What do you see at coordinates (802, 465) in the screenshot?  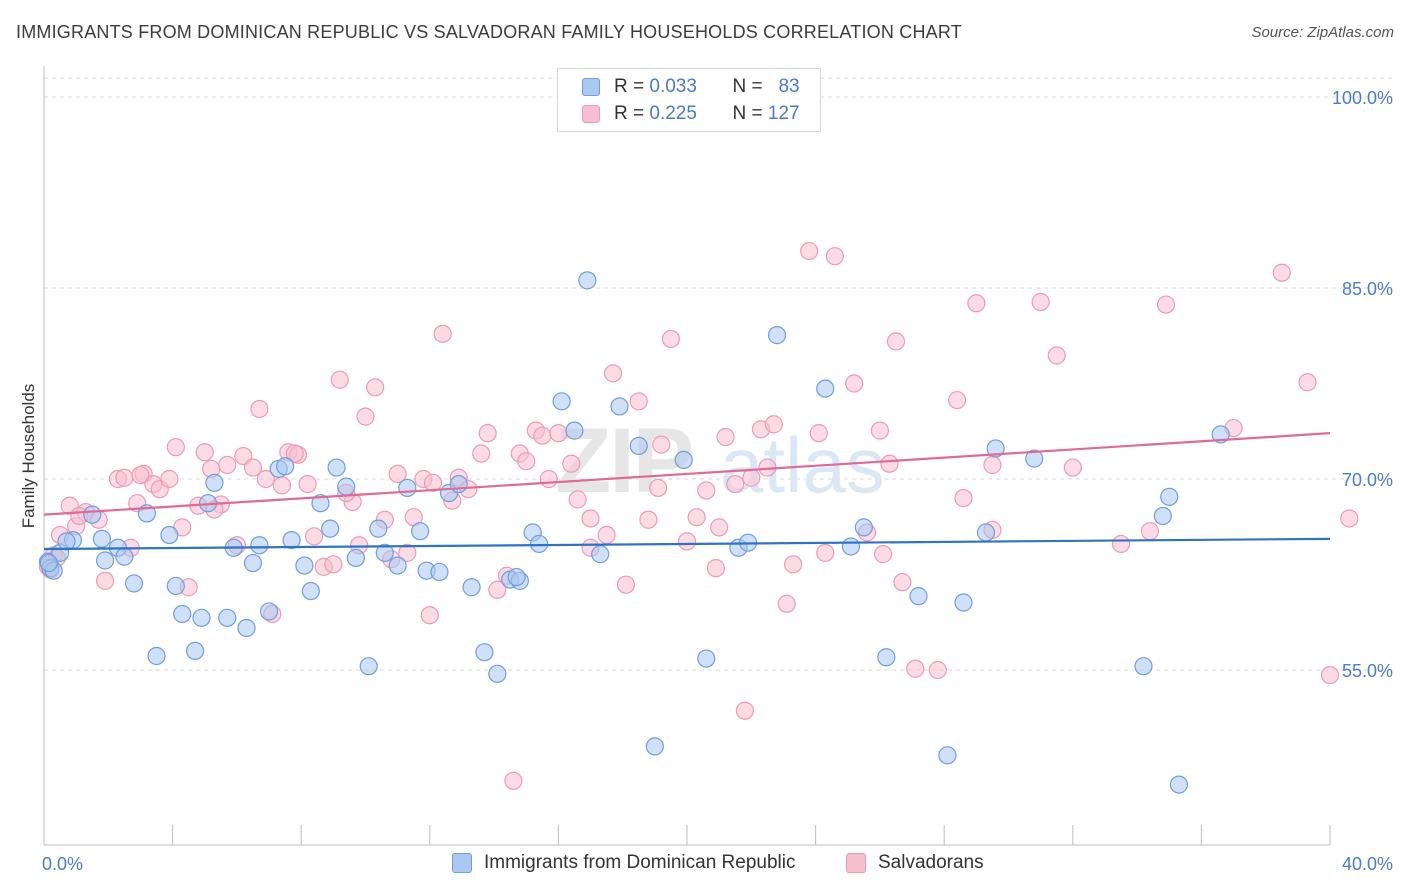 I see `watermark-atlas: atlas` at bounding box center [802, 465].